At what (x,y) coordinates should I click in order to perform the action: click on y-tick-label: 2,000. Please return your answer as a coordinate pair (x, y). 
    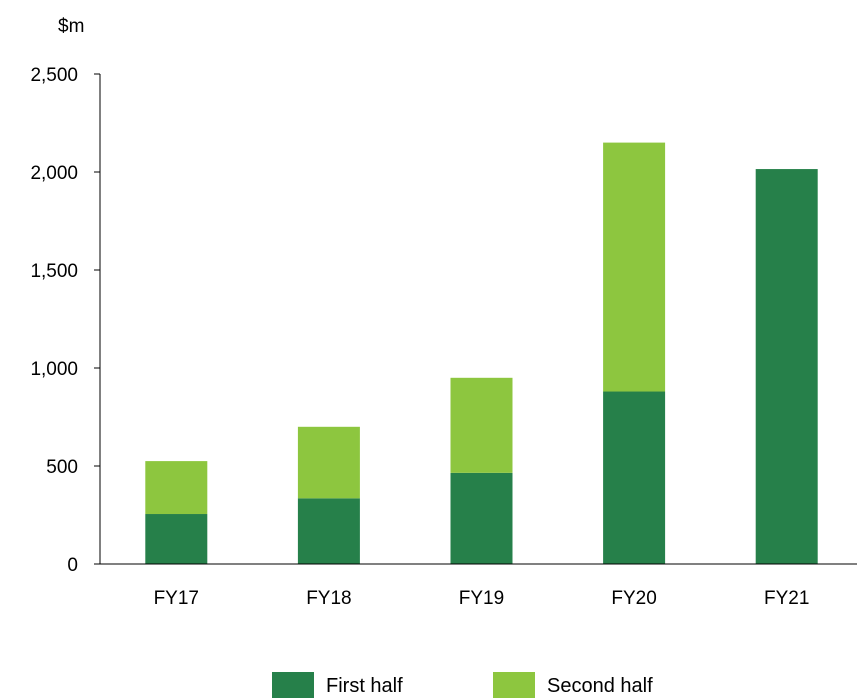
    Looking at the image, I should click on (54, 173).